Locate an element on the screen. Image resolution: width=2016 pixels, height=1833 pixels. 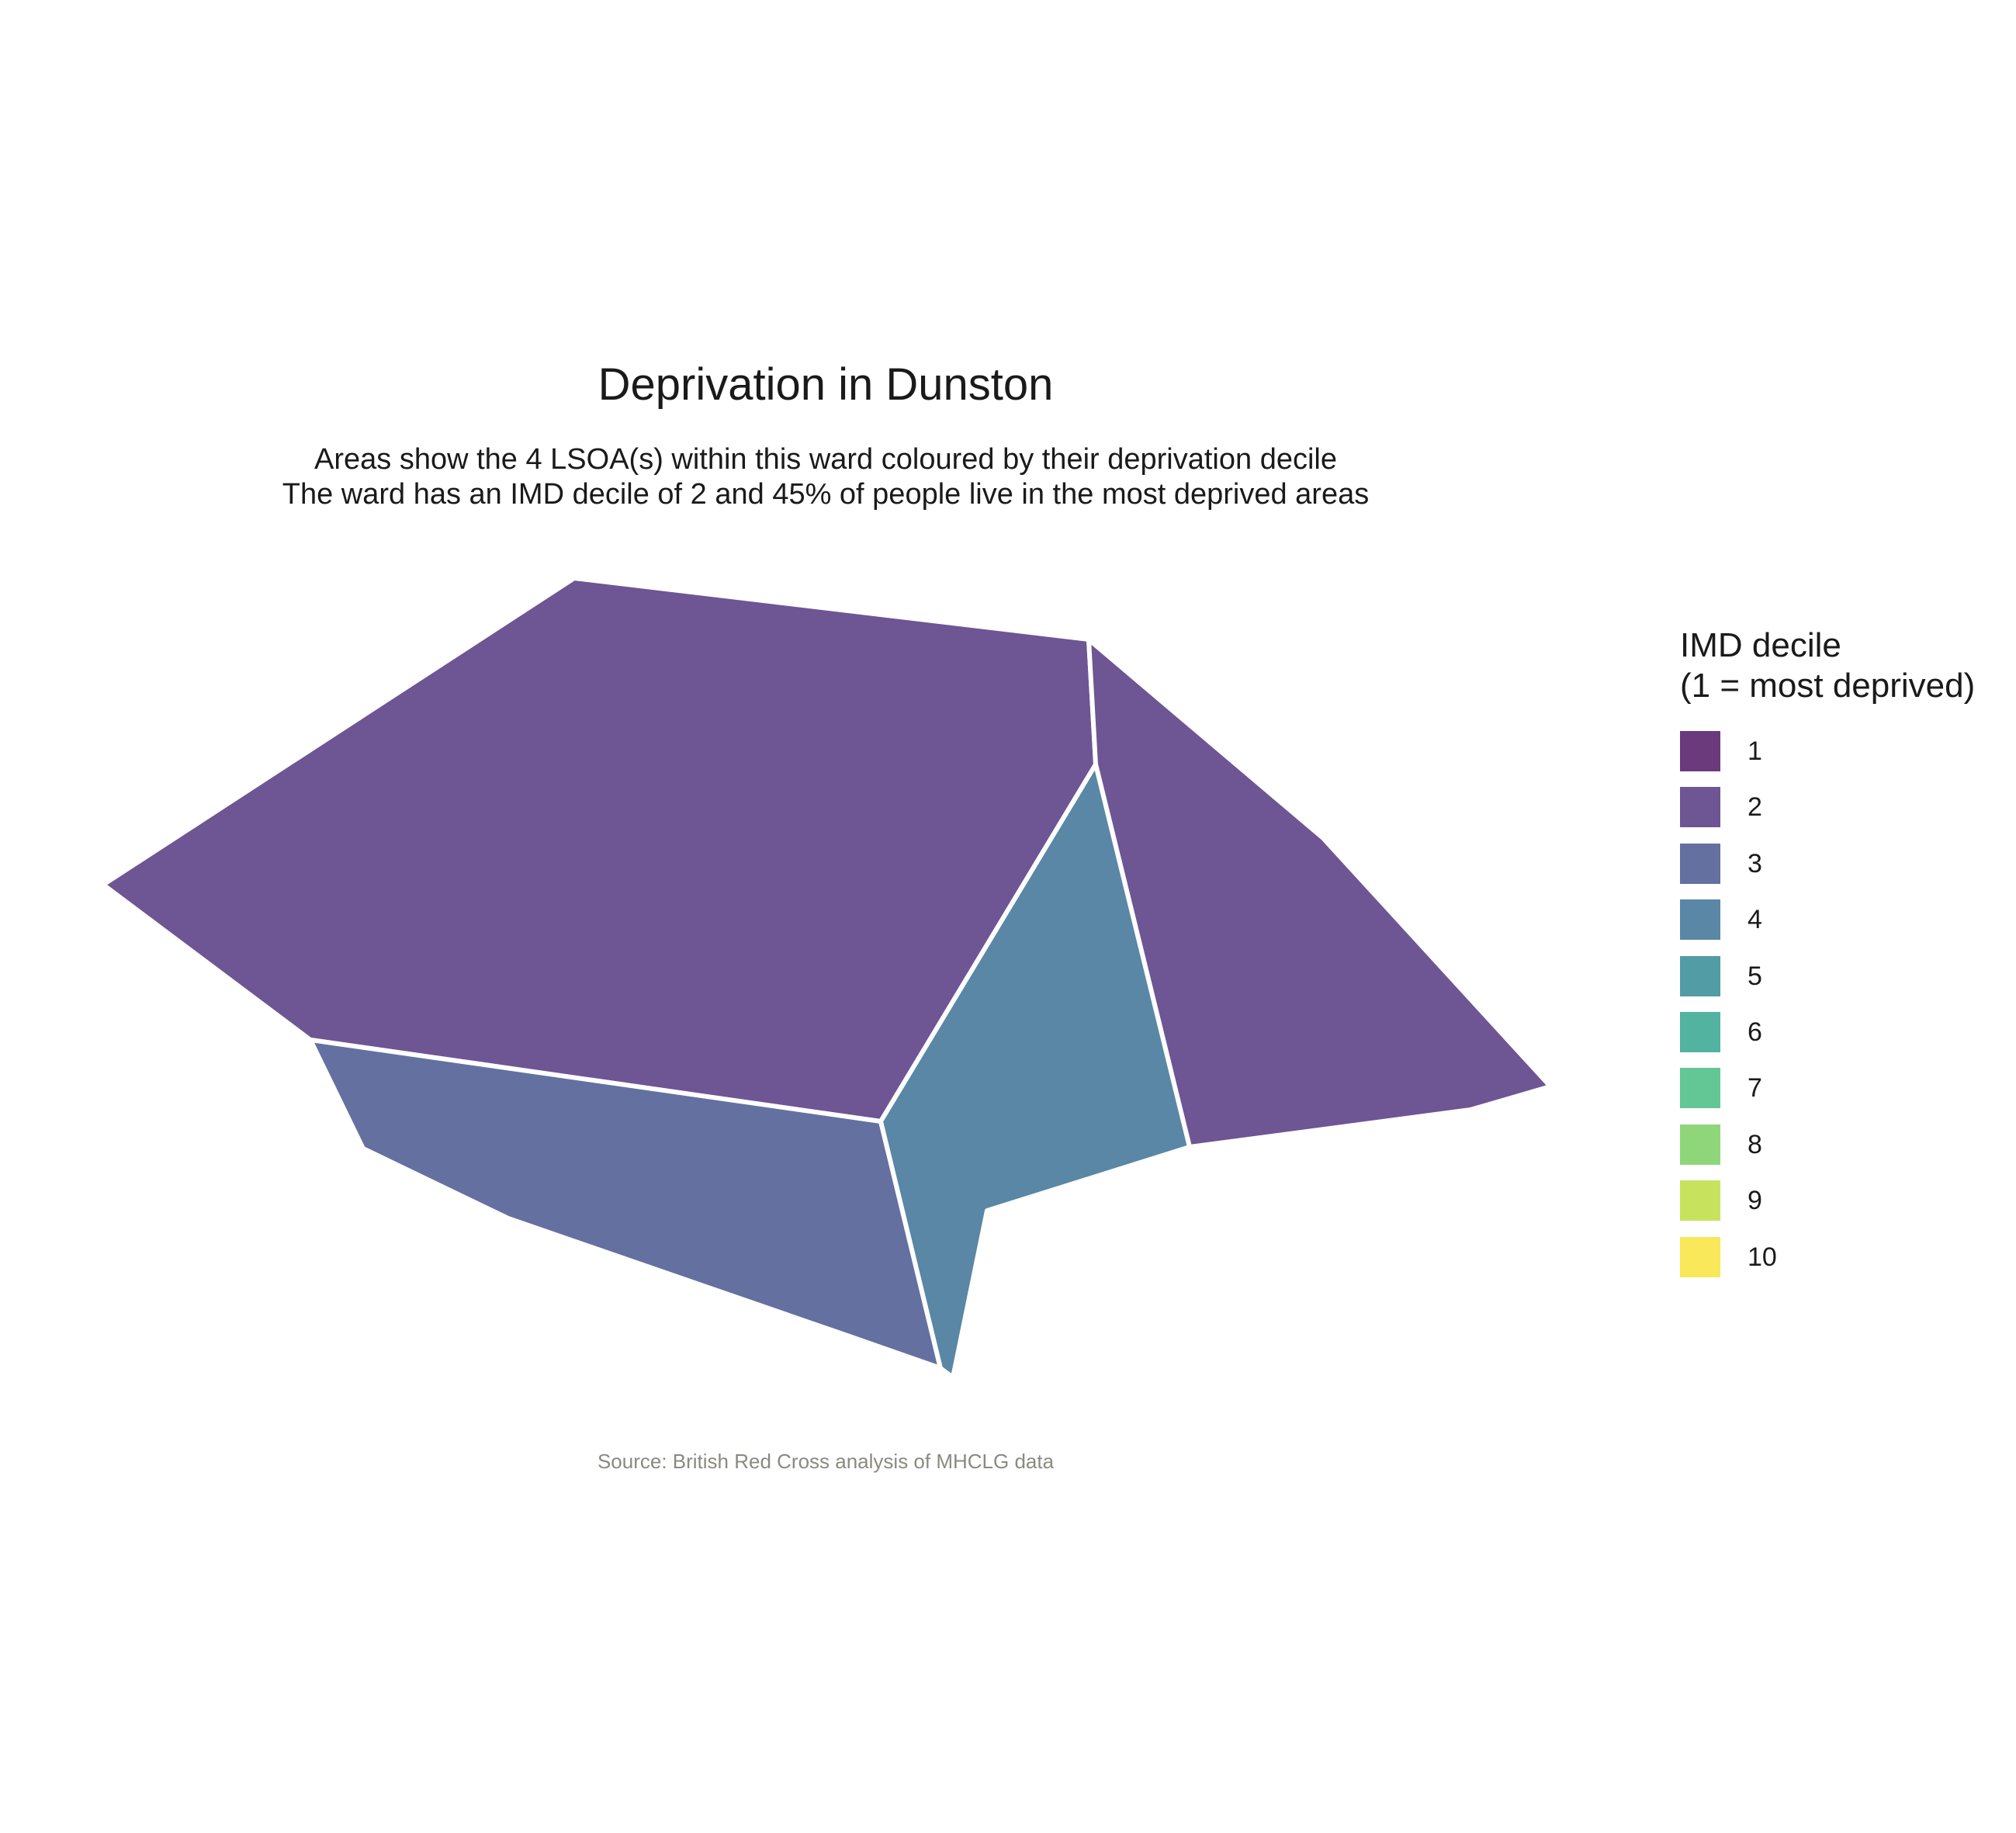
legend-item-2: 2 is located at coordinates (1828, 815).